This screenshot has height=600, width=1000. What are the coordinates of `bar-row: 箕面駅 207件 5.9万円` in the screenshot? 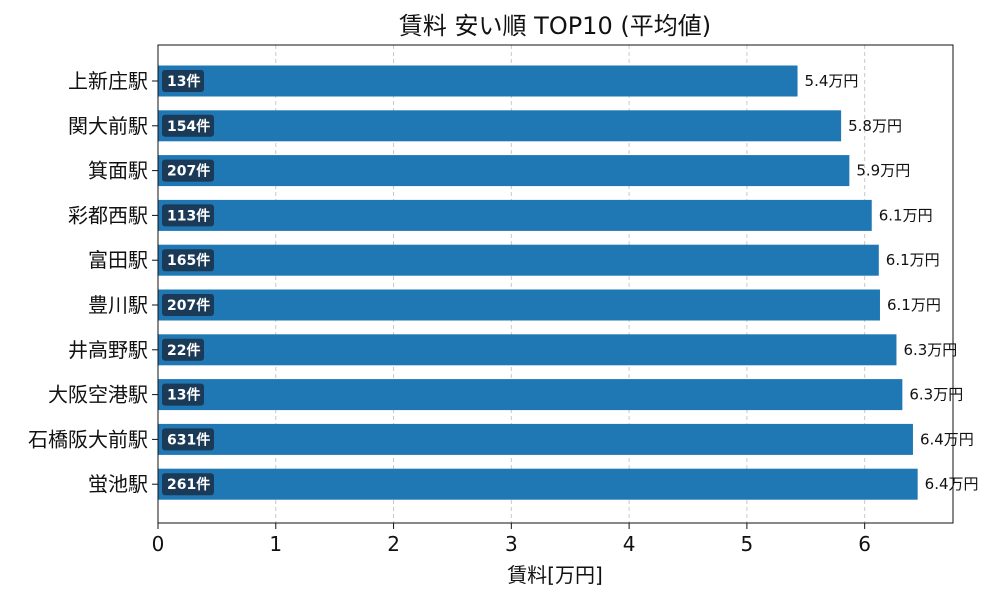 It's located at (499, 171).